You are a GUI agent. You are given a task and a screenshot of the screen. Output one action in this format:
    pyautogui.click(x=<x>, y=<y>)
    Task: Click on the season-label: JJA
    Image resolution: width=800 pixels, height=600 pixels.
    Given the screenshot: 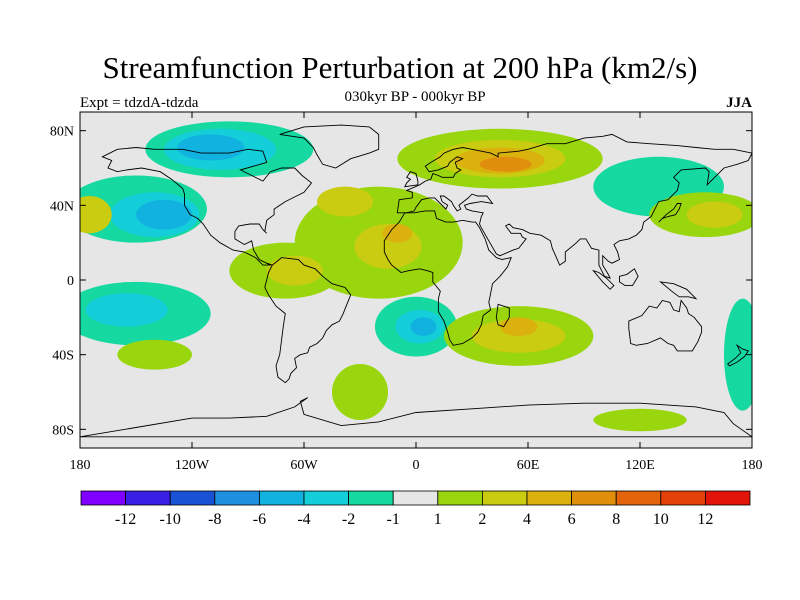 What is the action you would take?
    pyautogui.click(x=739, y=103)
    